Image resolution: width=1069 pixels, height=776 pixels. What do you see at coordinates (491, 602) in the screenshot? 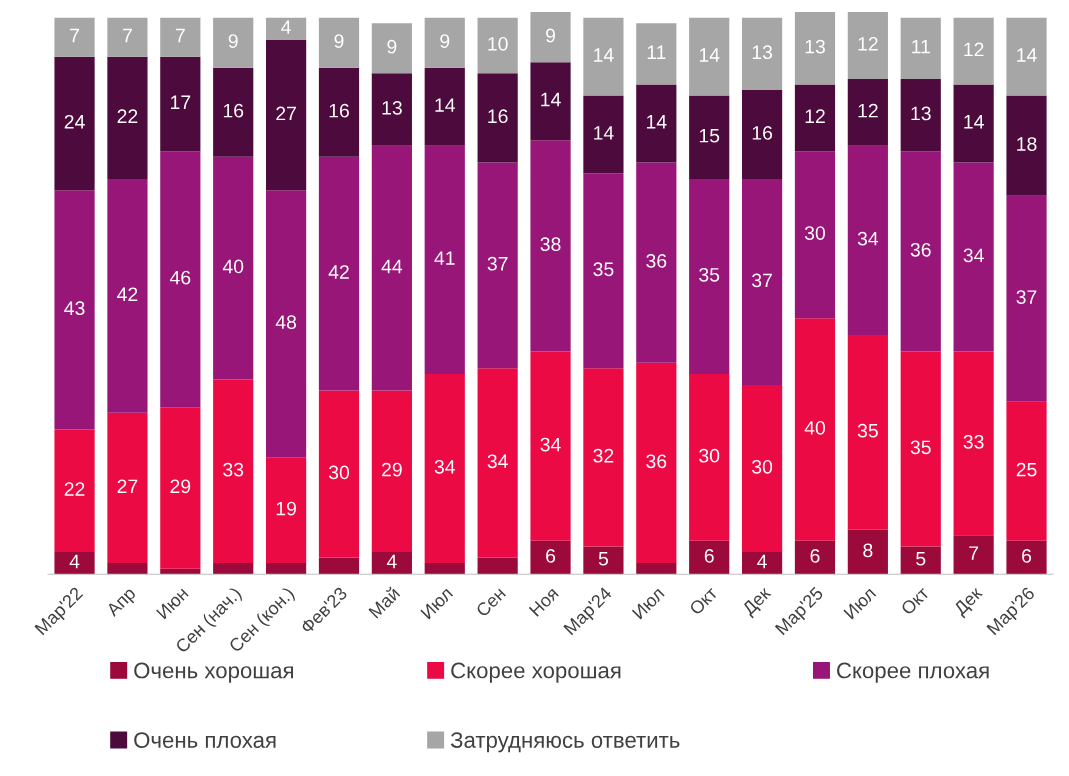
I see `x-tick-label: Сен` at bounding box center [491, 602].